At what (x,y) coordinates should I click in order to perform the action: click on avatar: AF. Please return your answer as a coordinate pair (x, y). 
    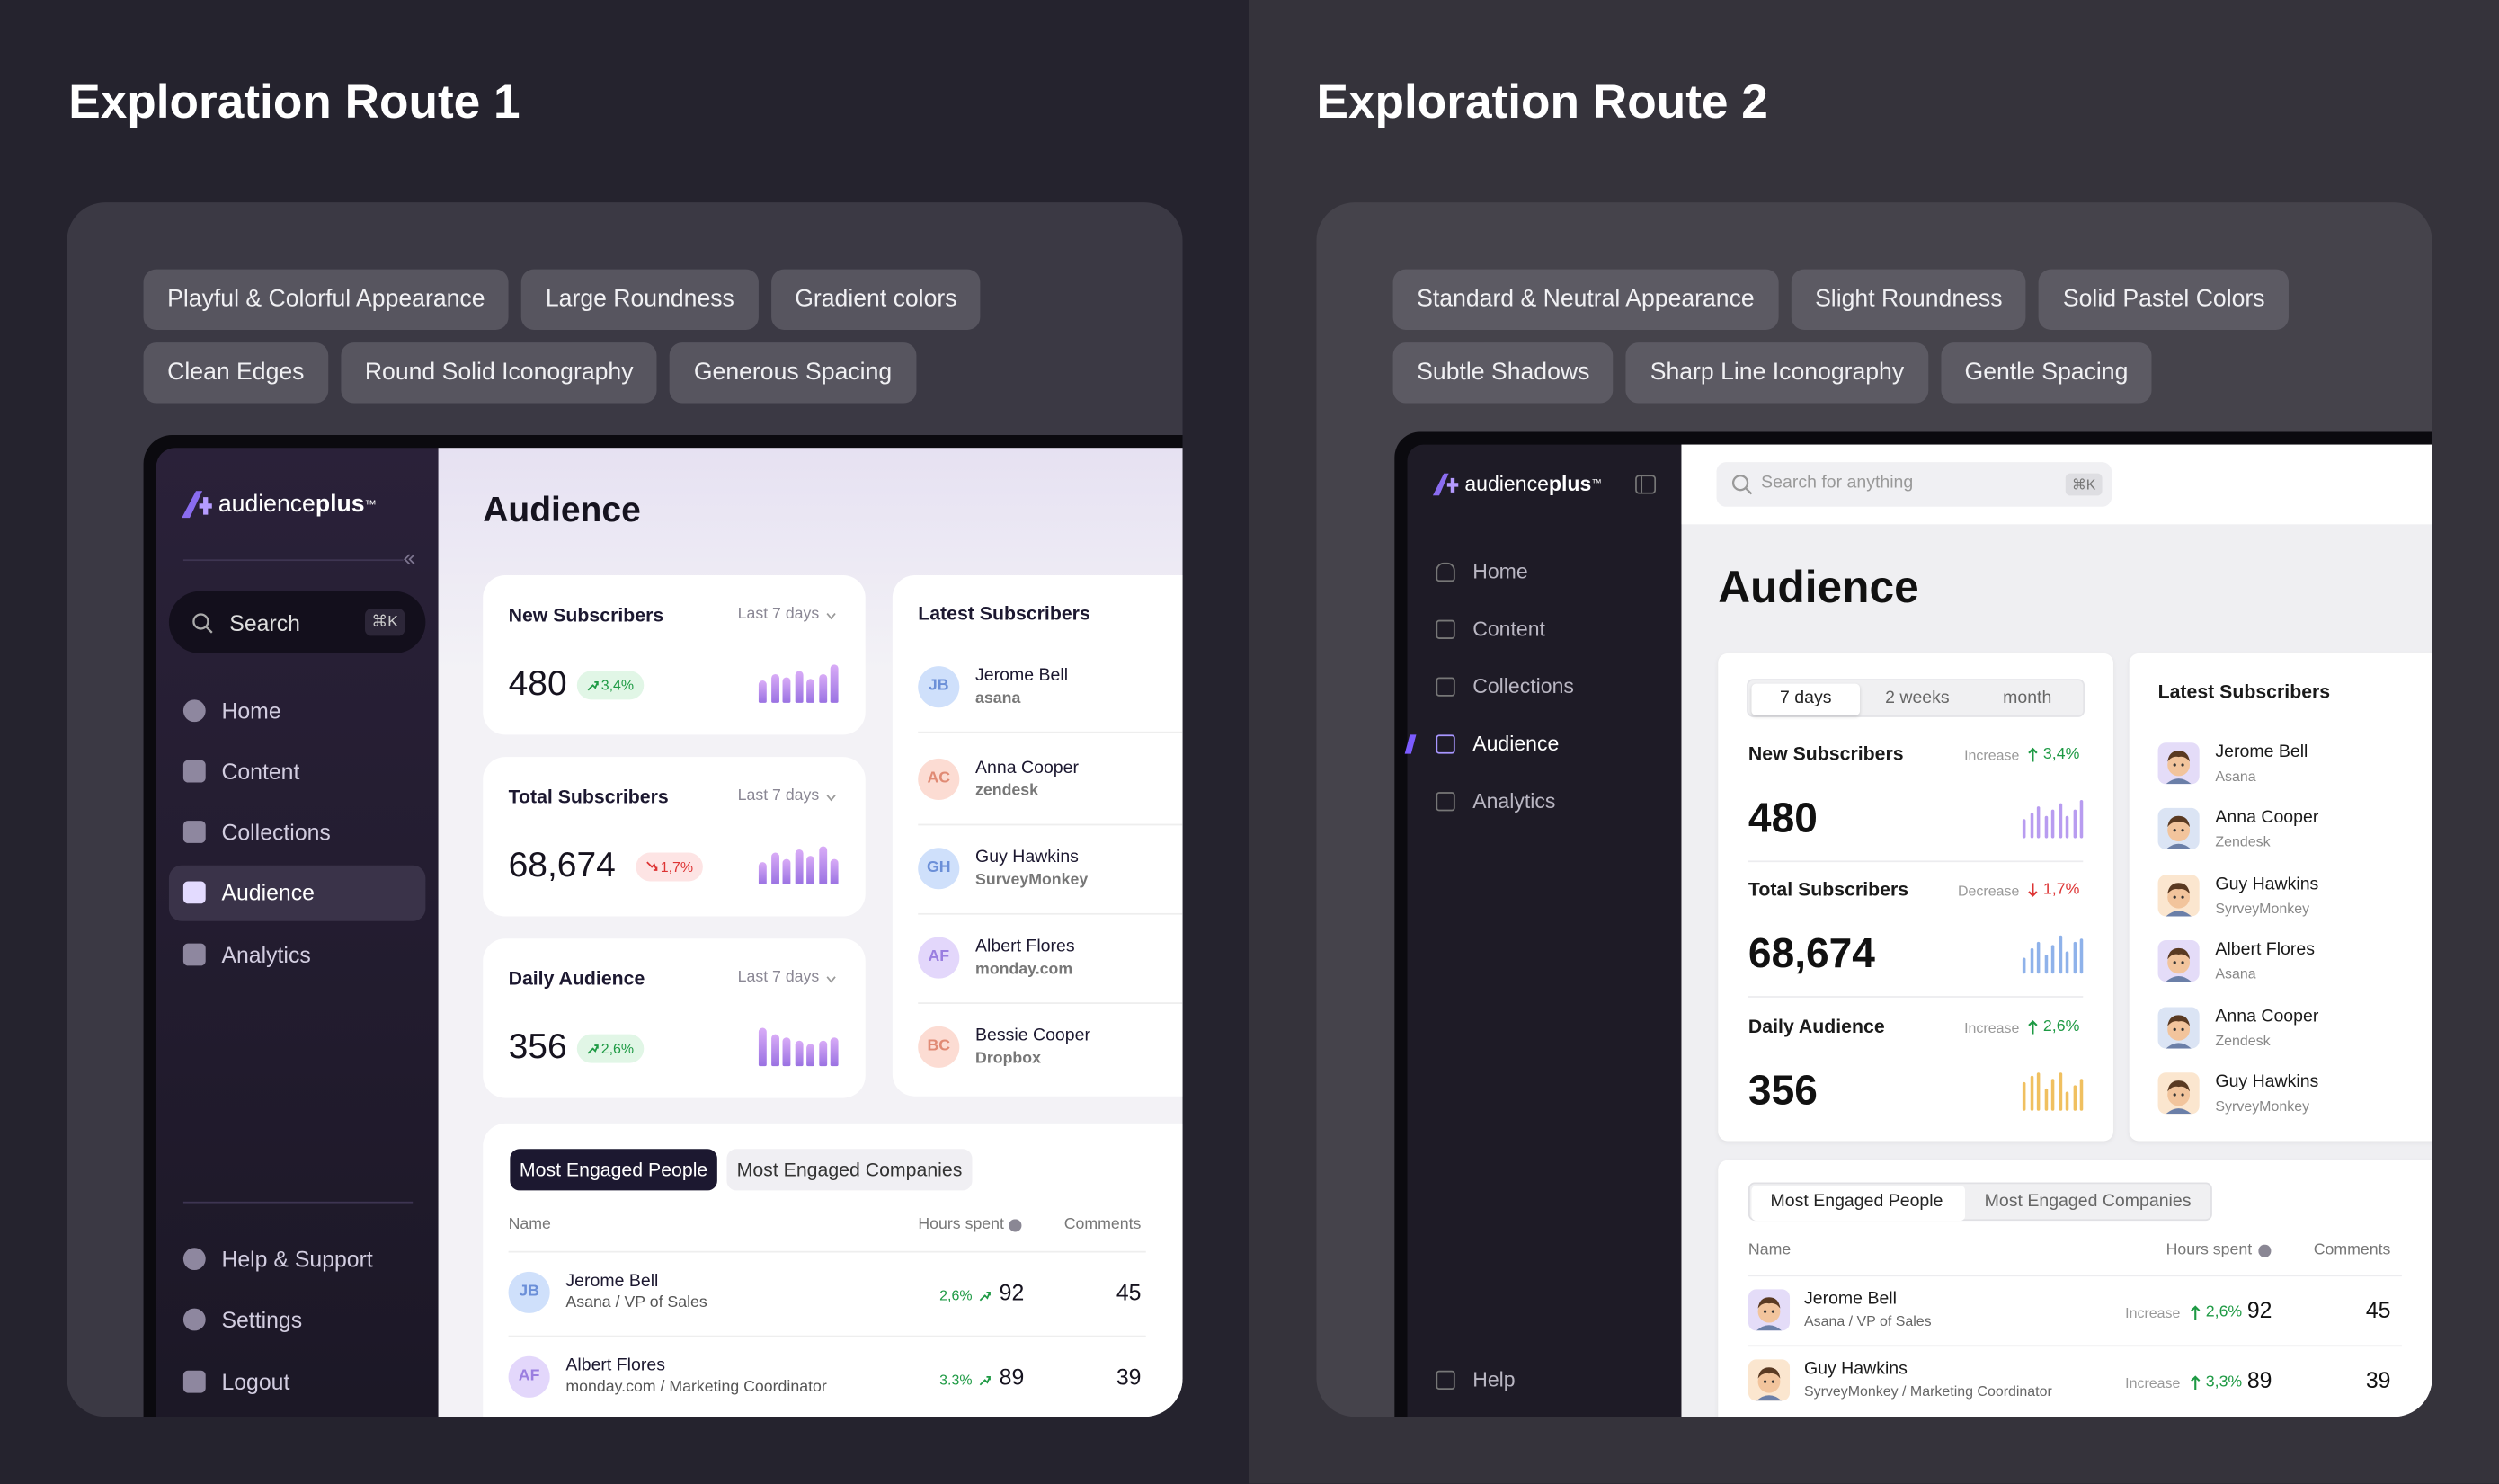
    Looking at the image, I should click on (529, 1376).